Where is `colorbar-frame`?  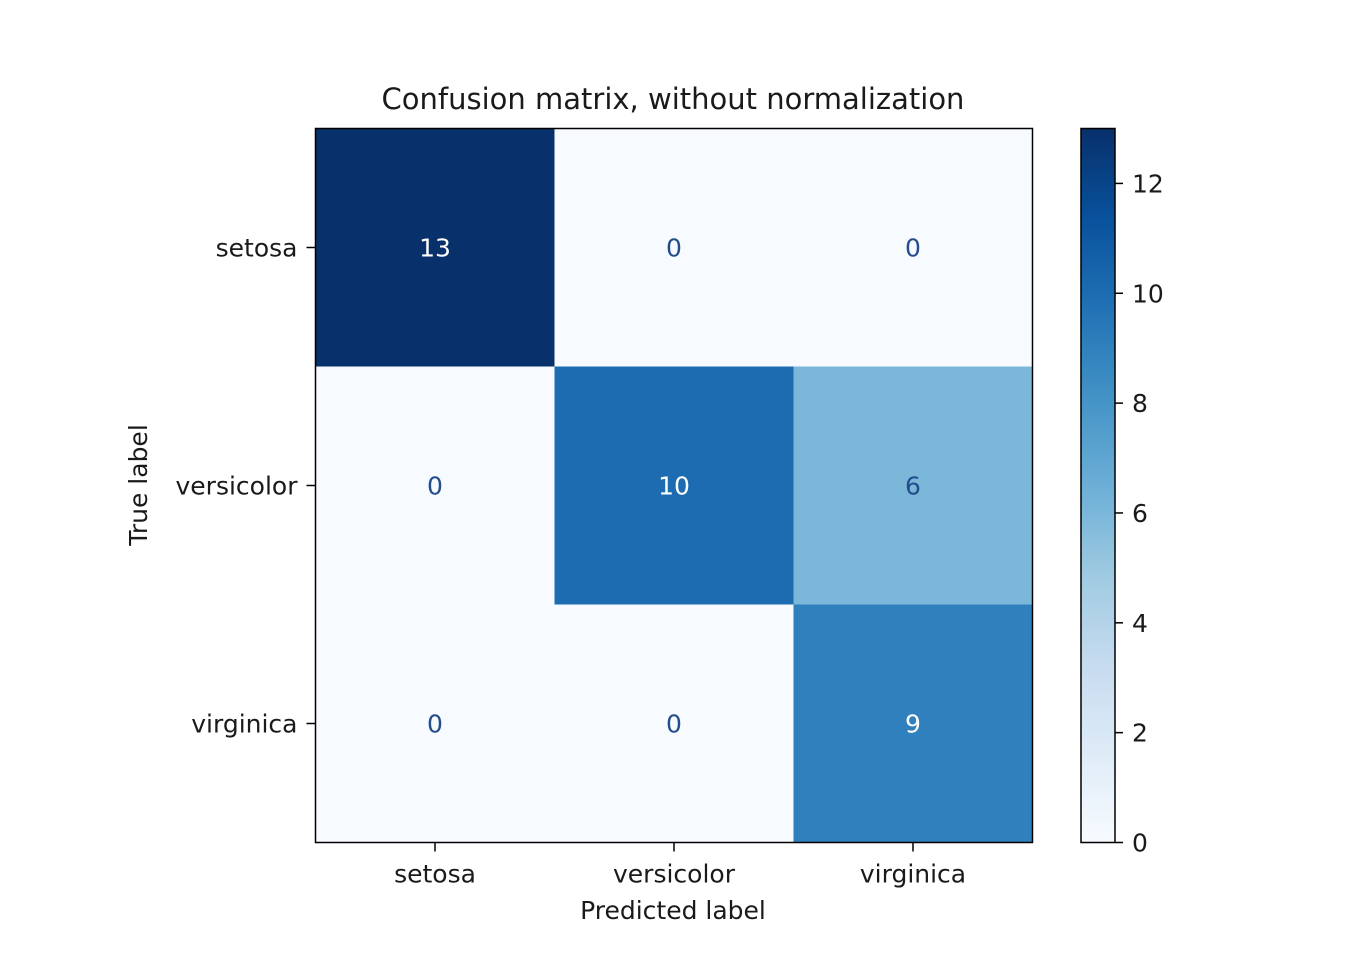 colorbar-frame is located at coordinates (1098, 485).